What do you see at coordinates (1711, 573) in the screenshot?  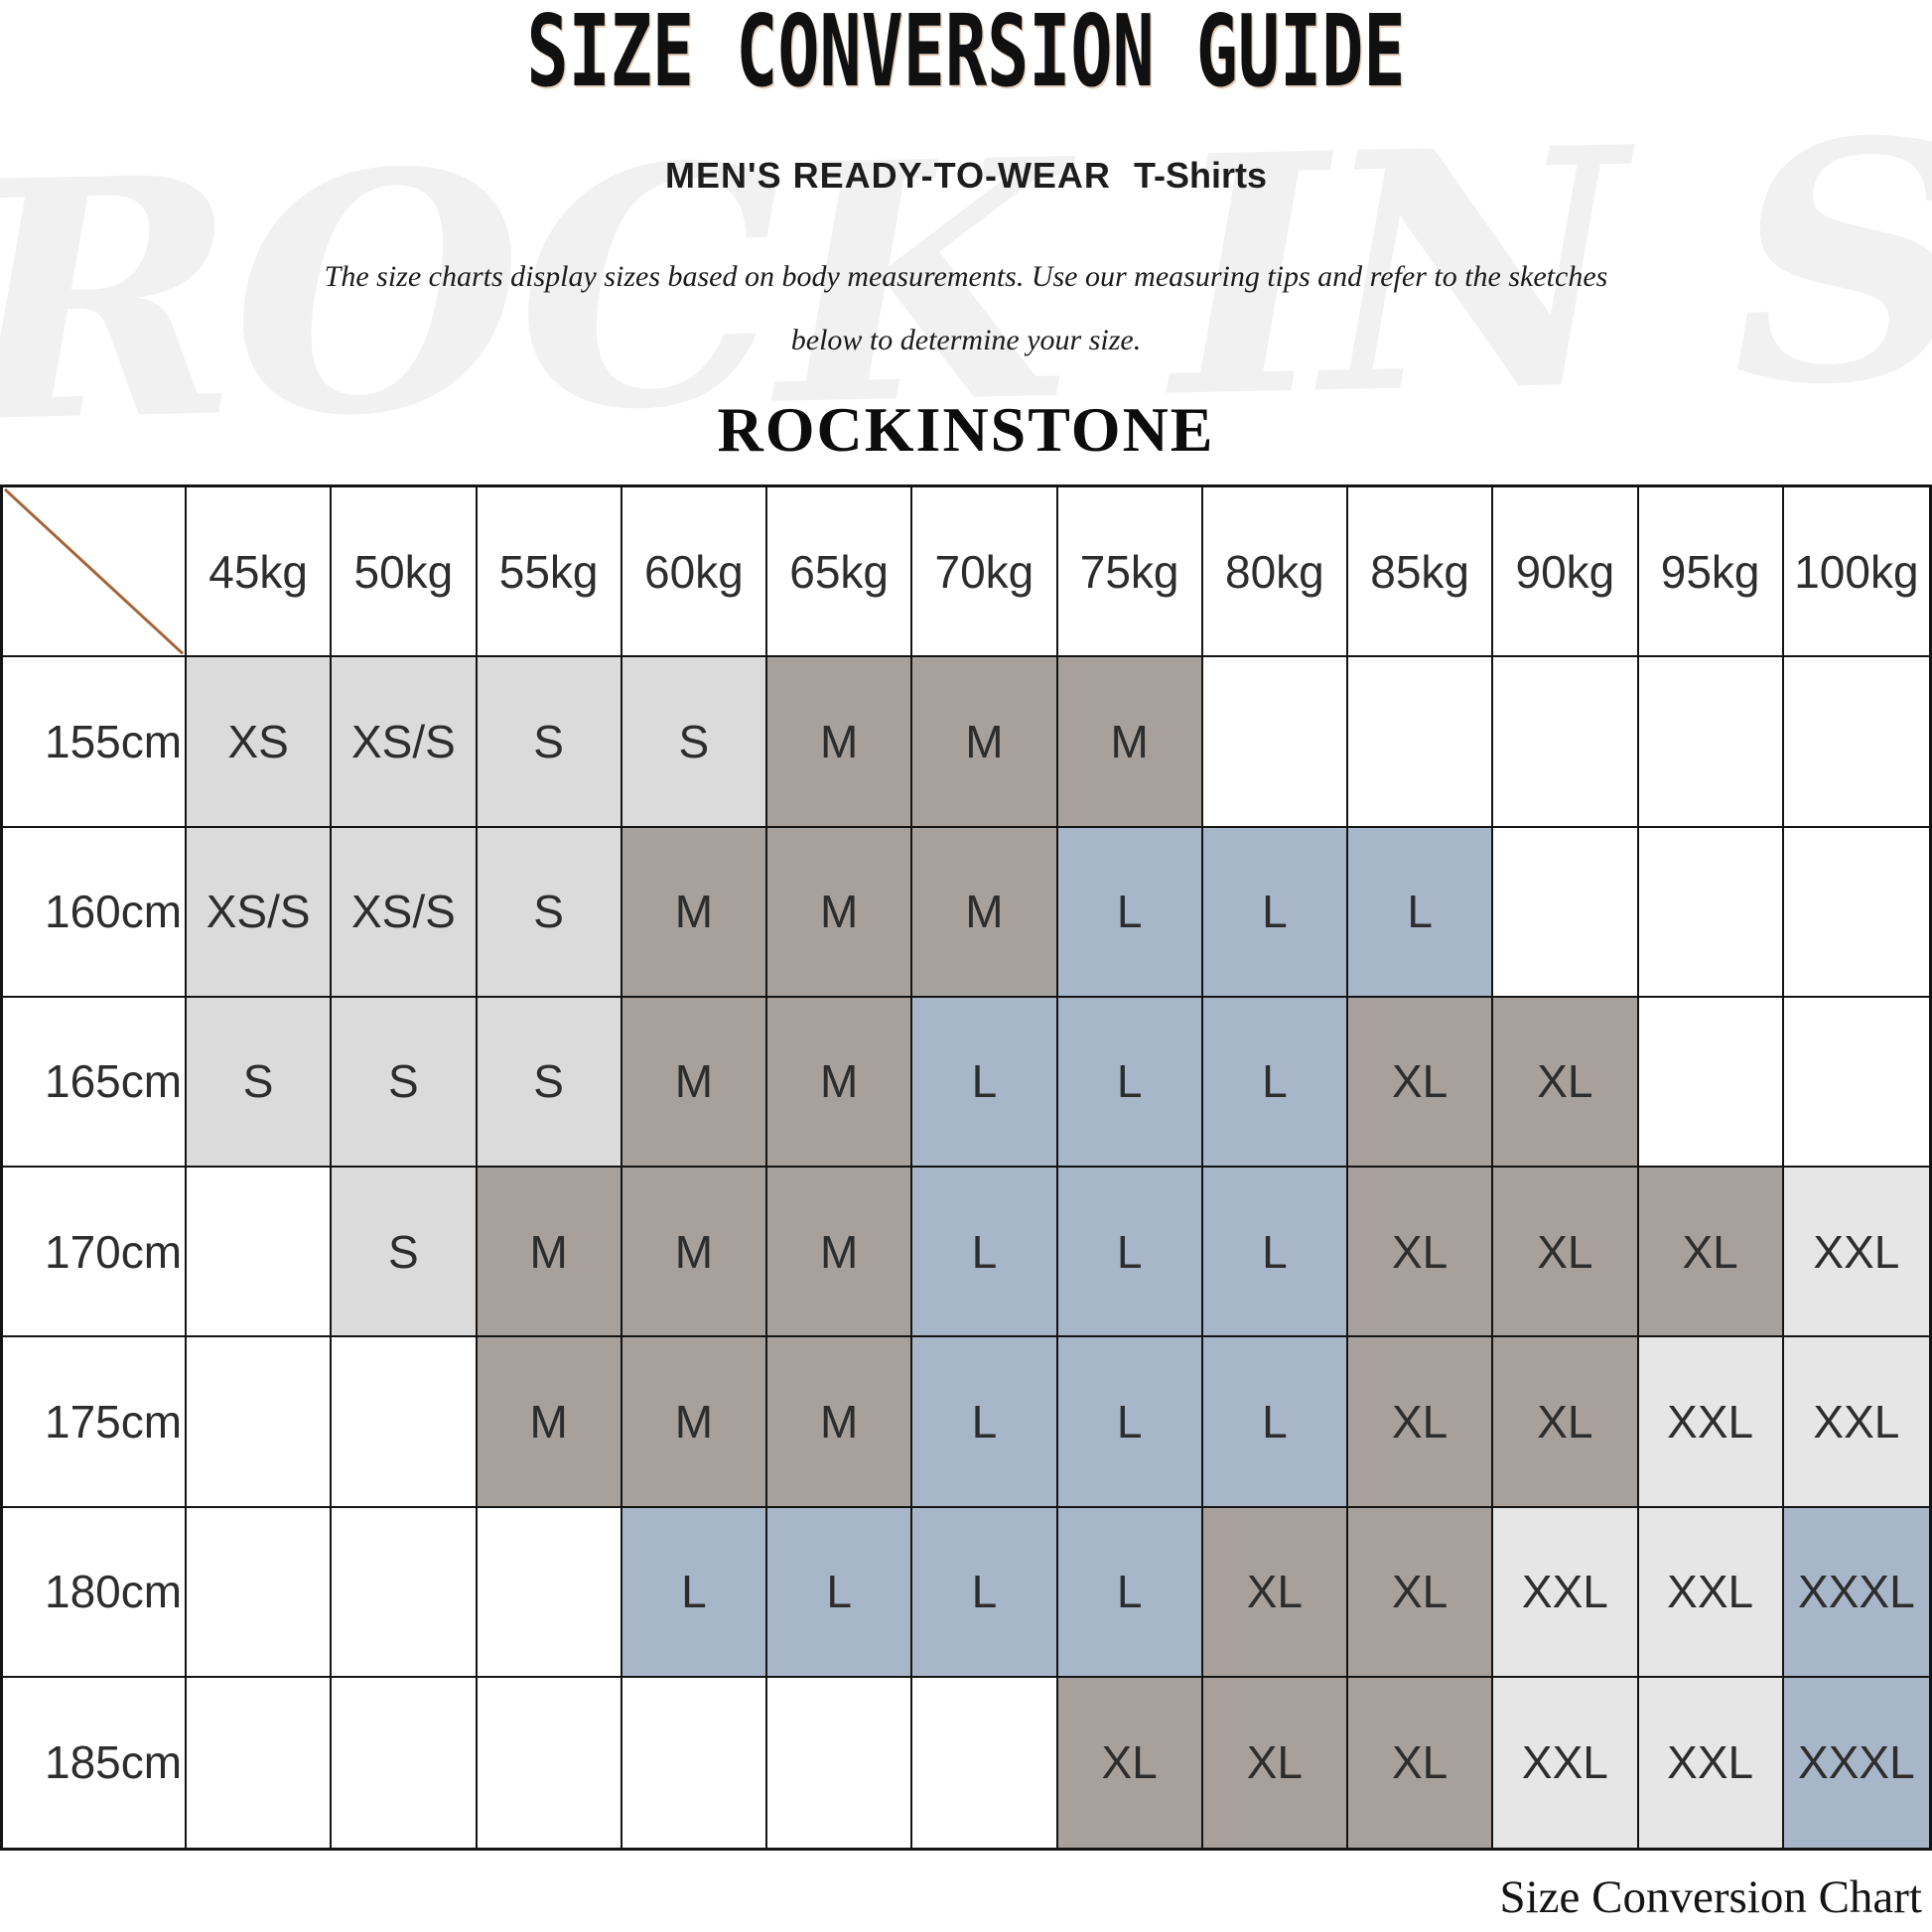 I see `weight-header-95kg: 95kg` at bounding box center [1711, 573].